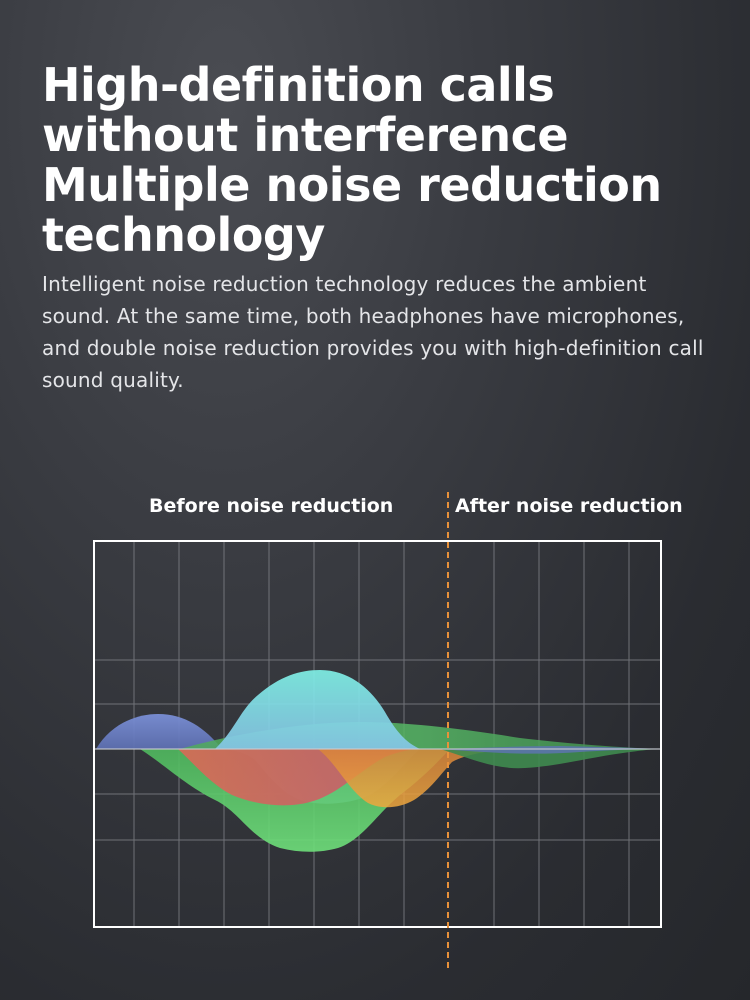  Describe the element at coordinates (159, 731) in the screenshot. I see `blue-wave` at that location.